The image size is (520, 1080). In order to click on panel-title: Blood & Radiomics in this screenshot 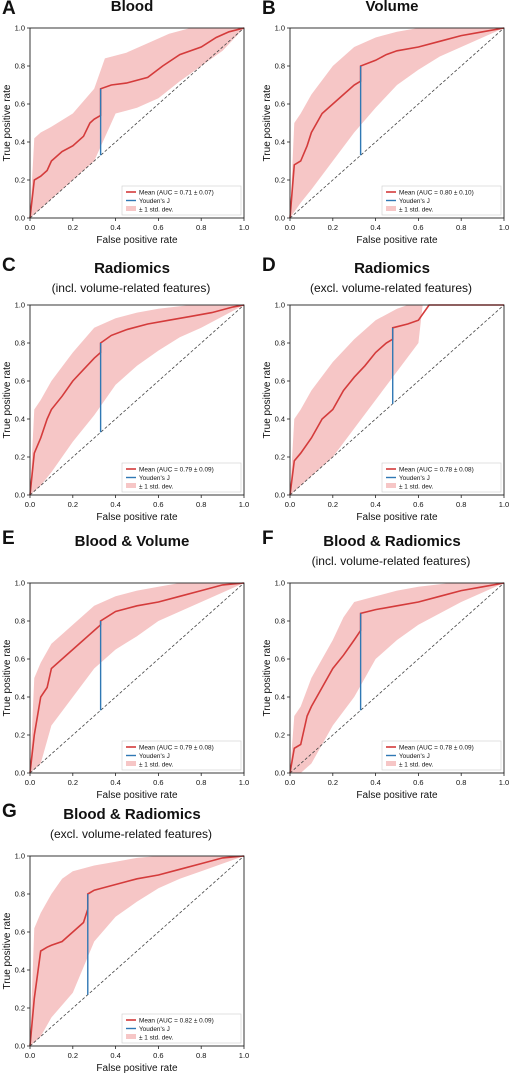, I will do `click(392, 541)`.